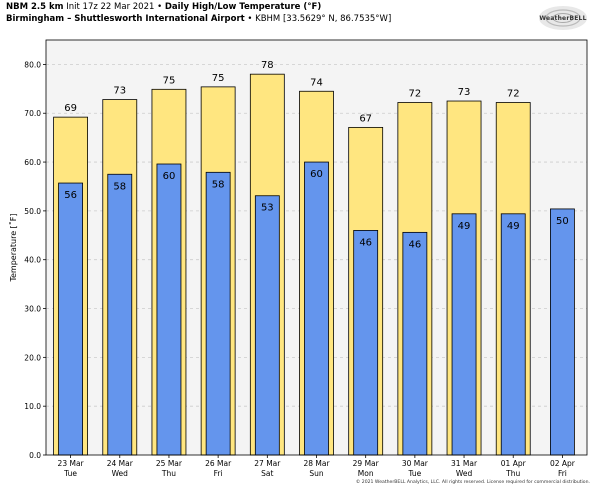  I want to click on x-tick-date: 29 Mar, so click(366, 463).